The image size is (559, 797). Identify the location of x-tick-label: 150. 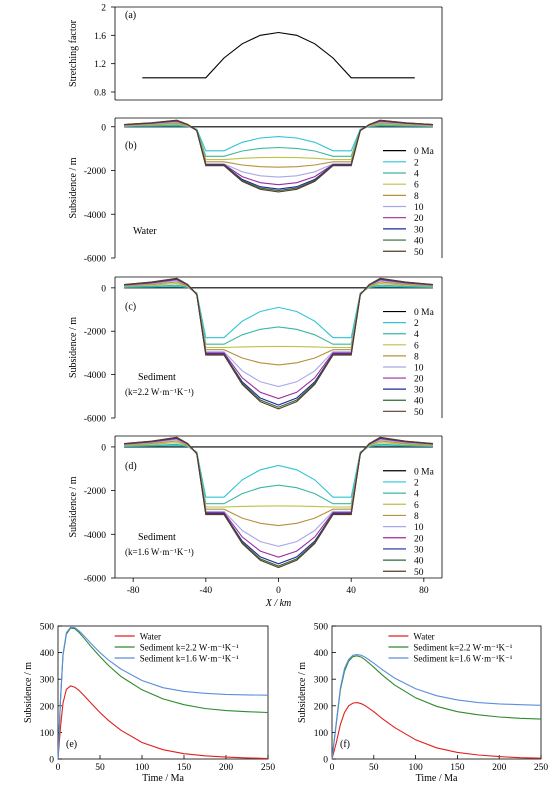
(184, 768).